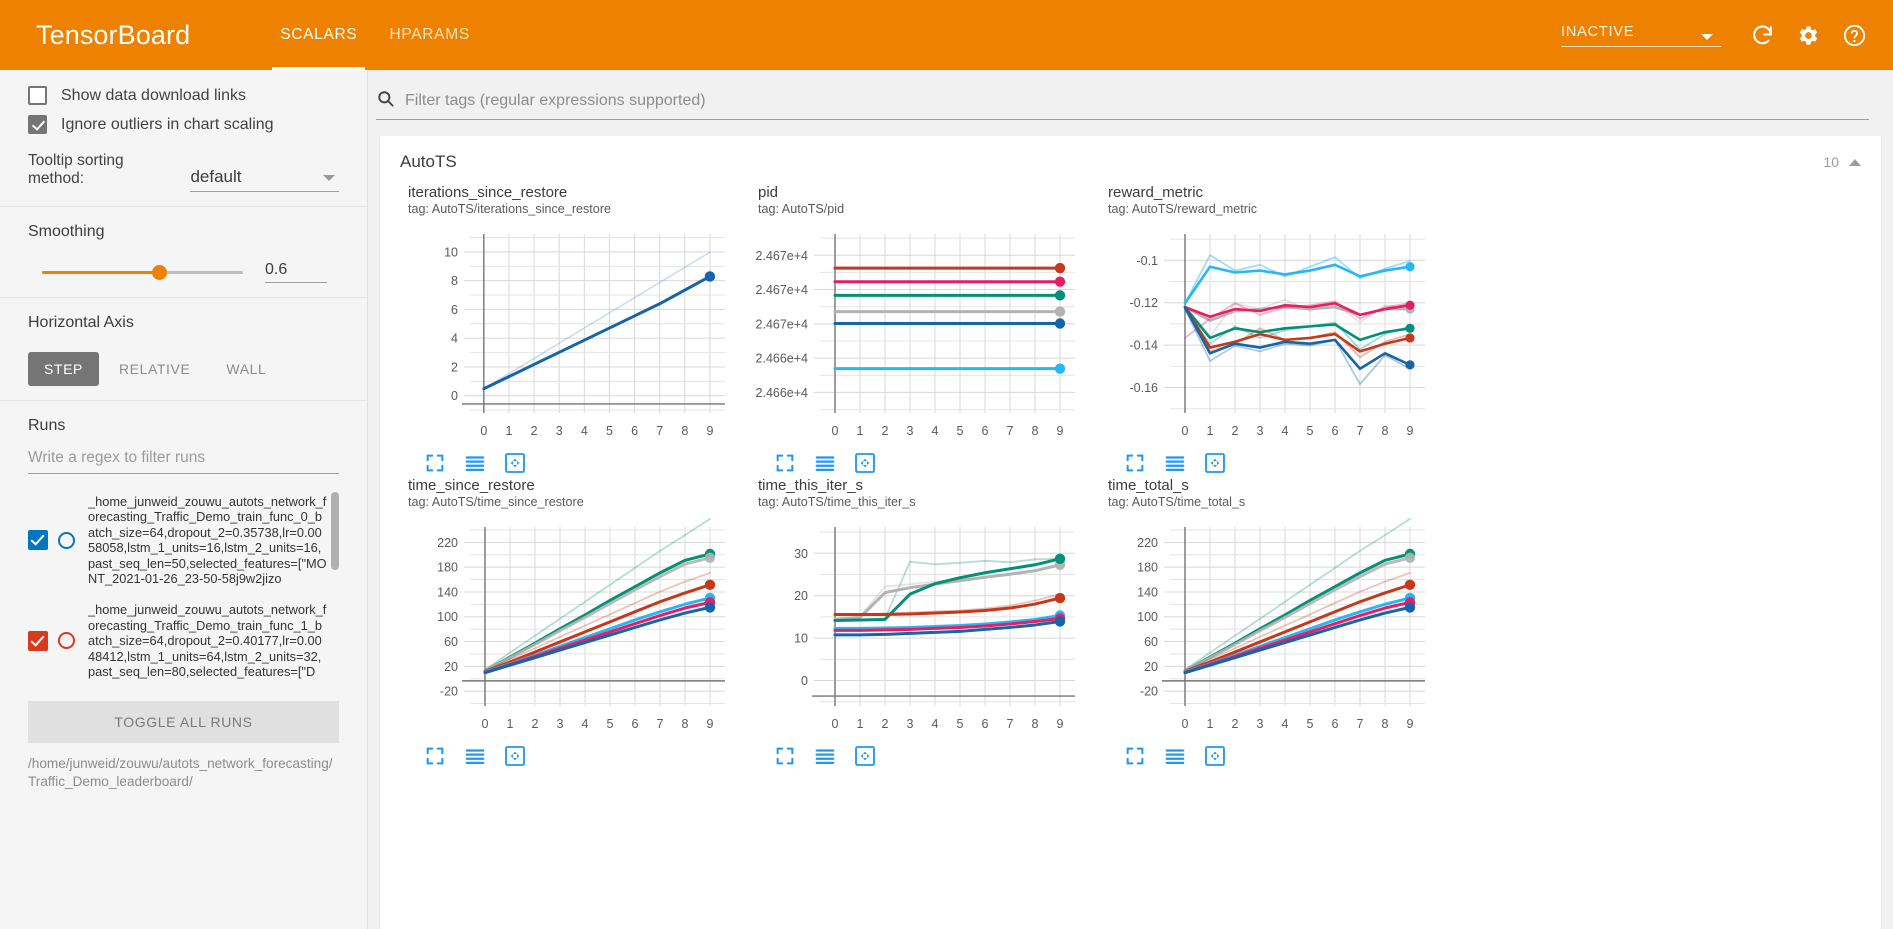 The image size is (1893, 929). I want to click on tab-scalars: SCALARS, so click(318, 35).